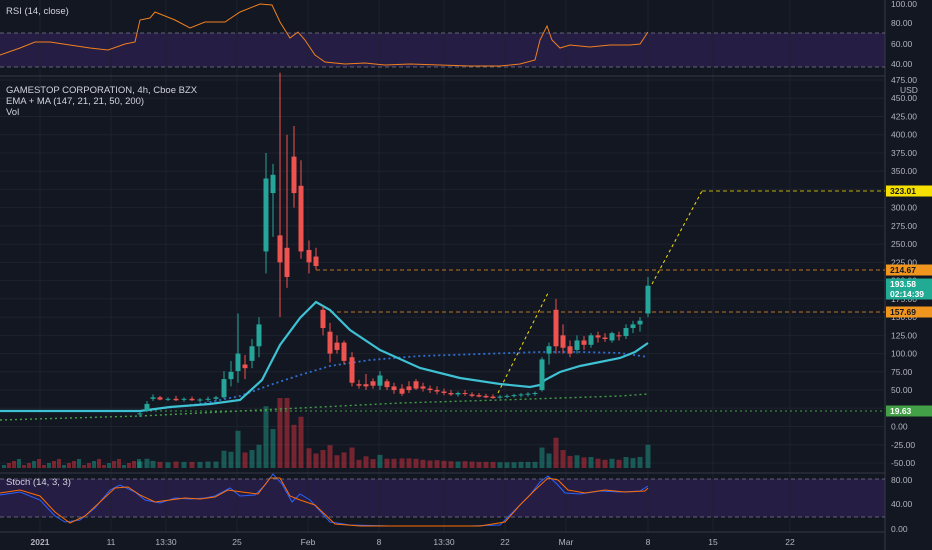  Describe the element at coordinates (902, 504) in the screenshot. I see `stoch-axis: 80.00 40.00 0.00` at that location.